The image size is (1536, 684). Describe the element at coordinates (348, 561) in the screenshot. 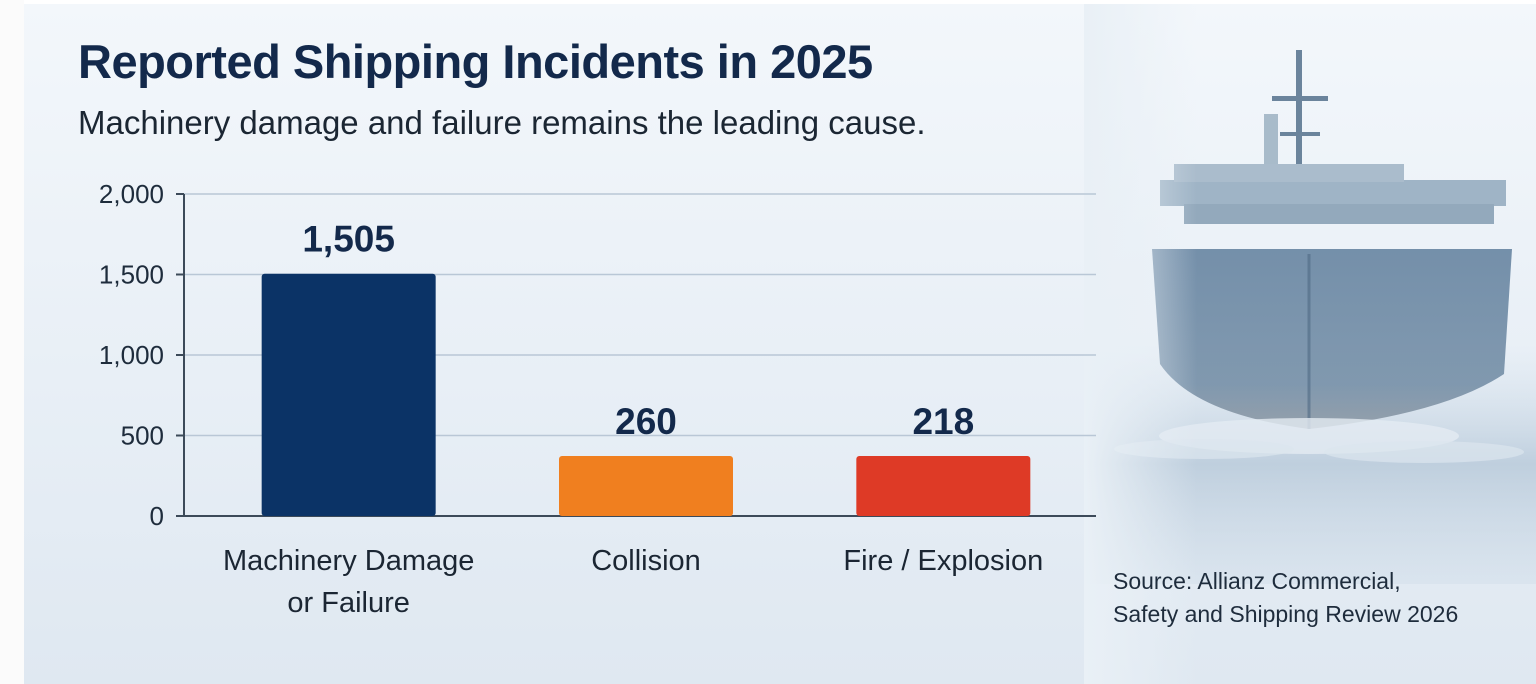

I see `category-label: Machinery Damage` at that location.